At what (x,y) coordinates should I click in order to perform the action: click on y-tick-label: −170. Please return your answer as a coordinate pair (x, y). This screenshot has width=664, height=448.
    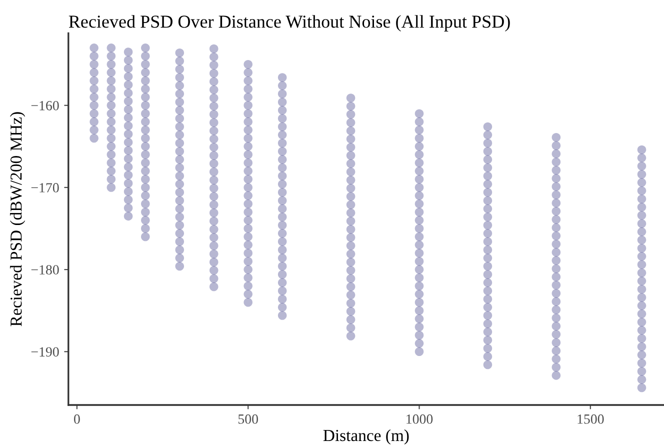
    Looking at the image, I should click on (45, 187).